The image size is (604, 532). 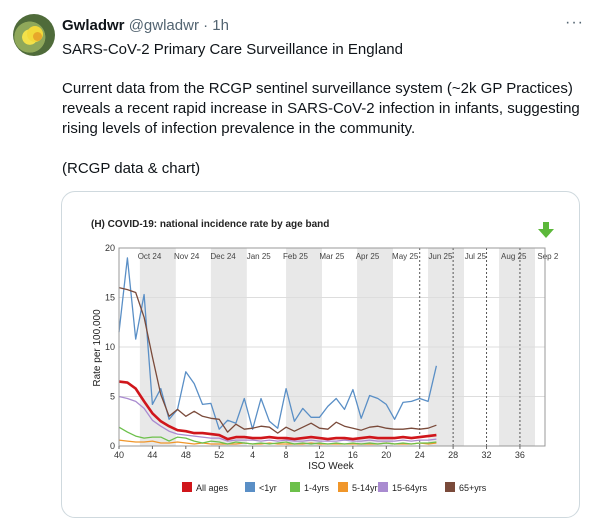 What do you see at coordinates (420, 455) in the screenshot?
I see `x-tick-label: 24` at bounding box center [420, 455].